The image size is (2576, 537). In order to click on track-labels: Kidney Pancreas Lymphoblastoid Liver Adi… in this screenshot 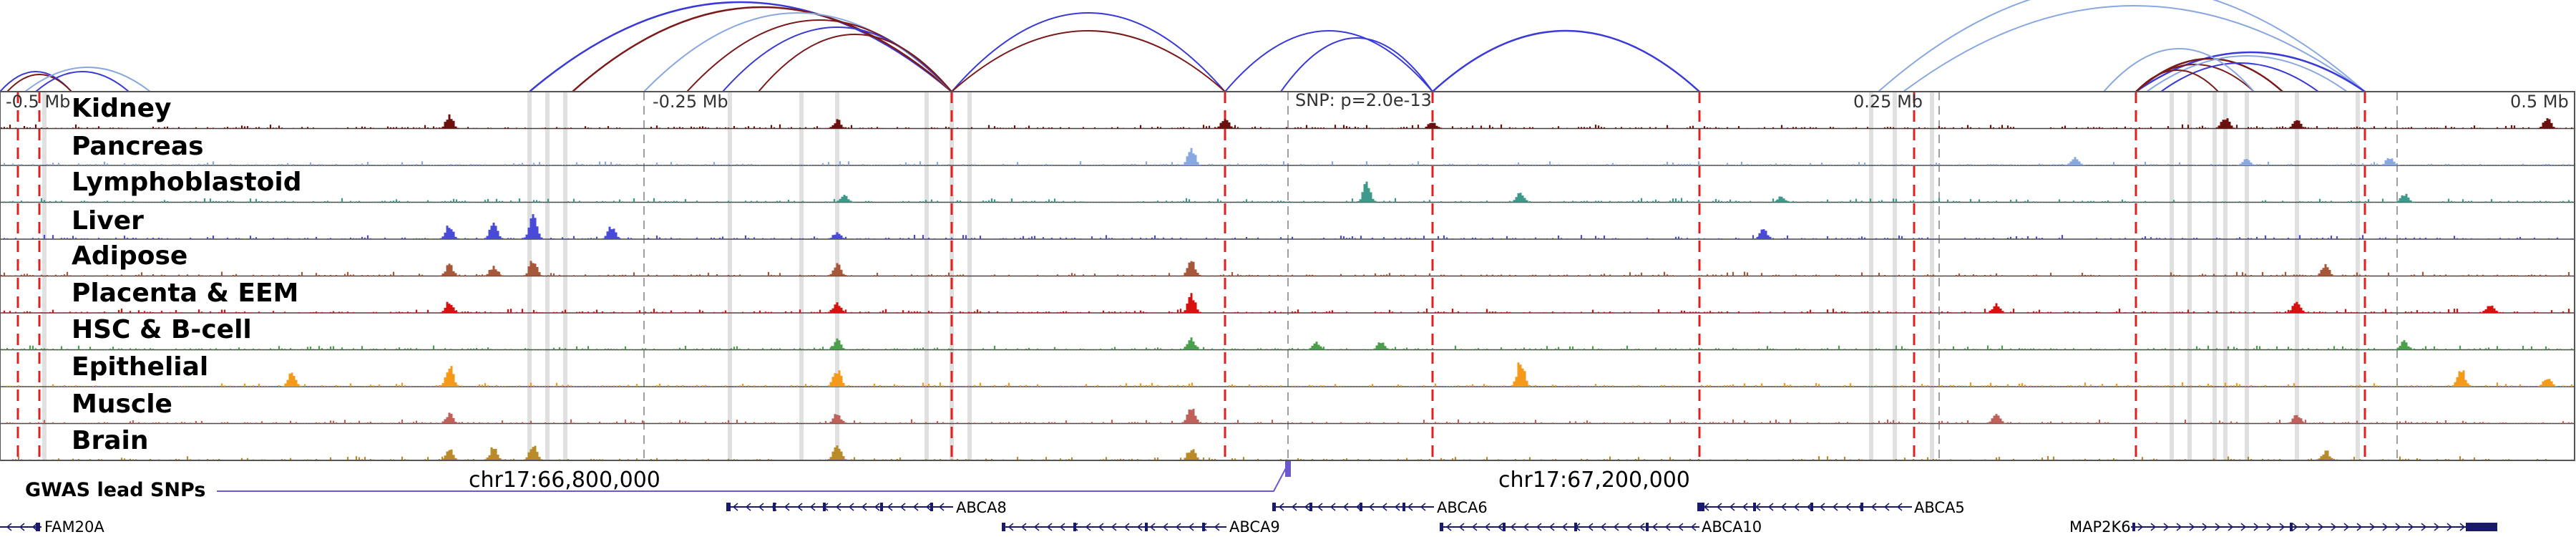, I will do `click(187, 274)`.